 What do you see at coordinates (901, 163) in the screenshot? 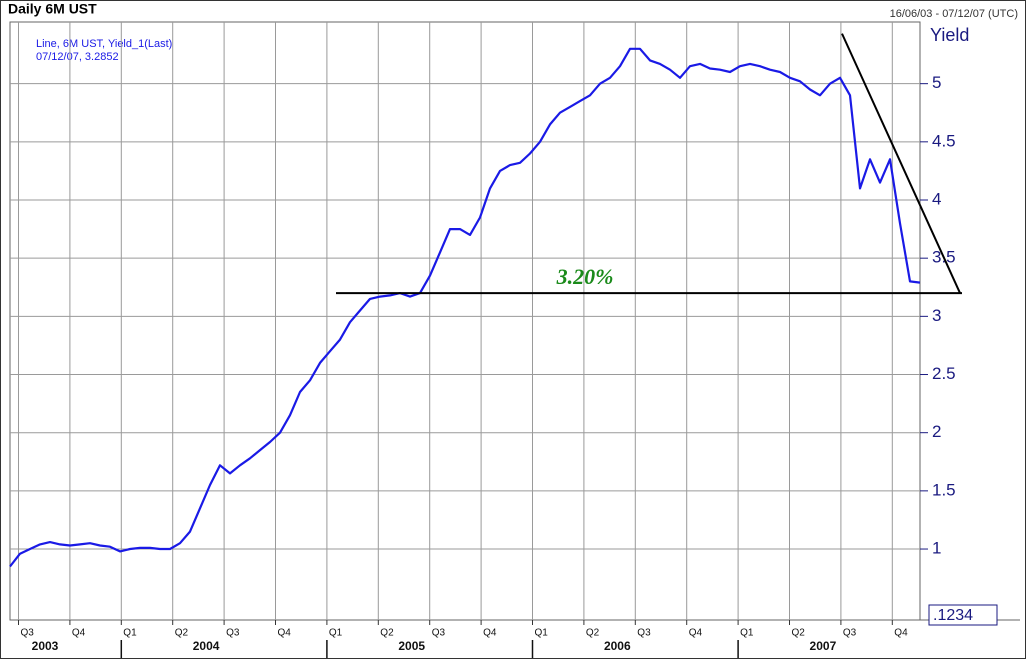
I see `trend-line` at bounding box center [901, 163].